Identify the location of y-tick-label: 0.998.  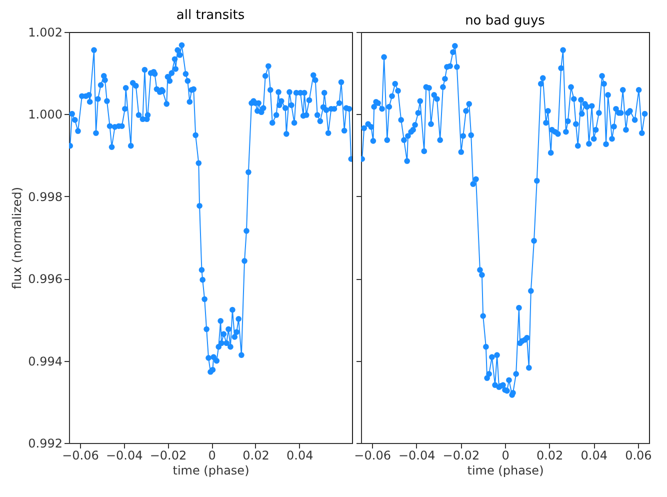
(45, 197).